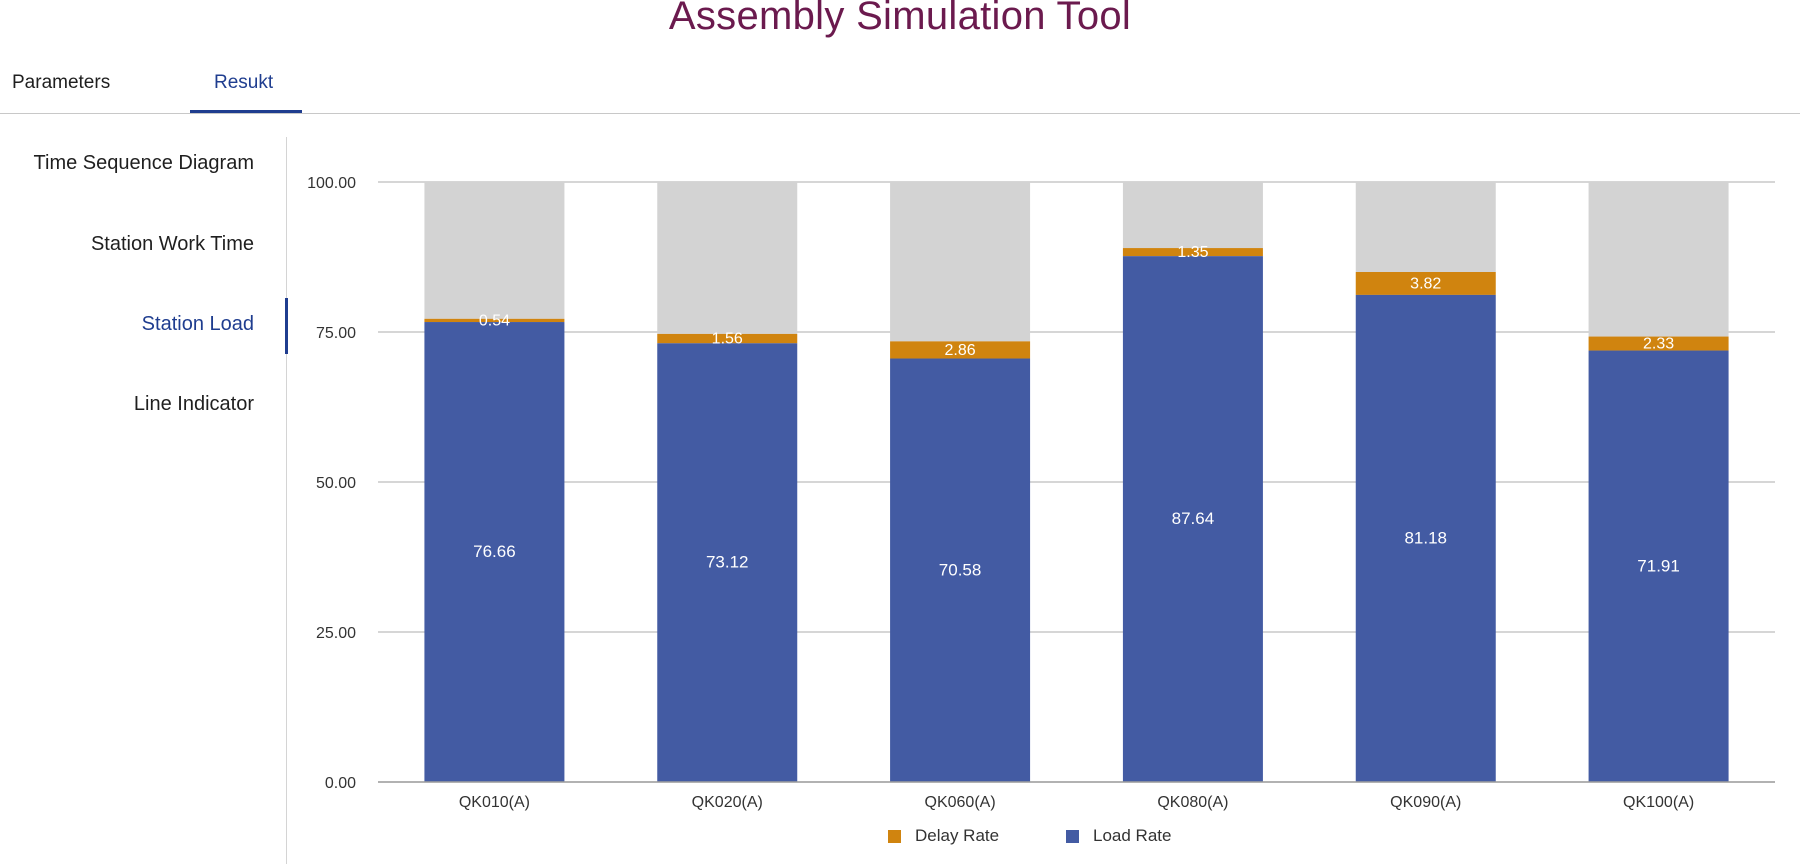  Describe the element at coordinates (900, 85) in the screenshot. I see `tab-bar: Parameters Resukt` at that location.